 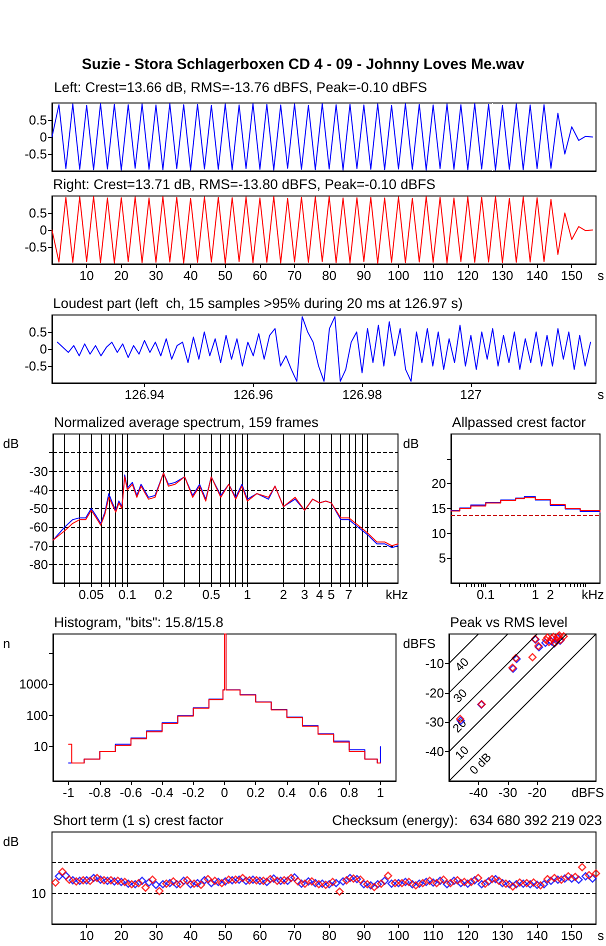 I want to click on y-tick-label: -70, so click(x=38, y=546).